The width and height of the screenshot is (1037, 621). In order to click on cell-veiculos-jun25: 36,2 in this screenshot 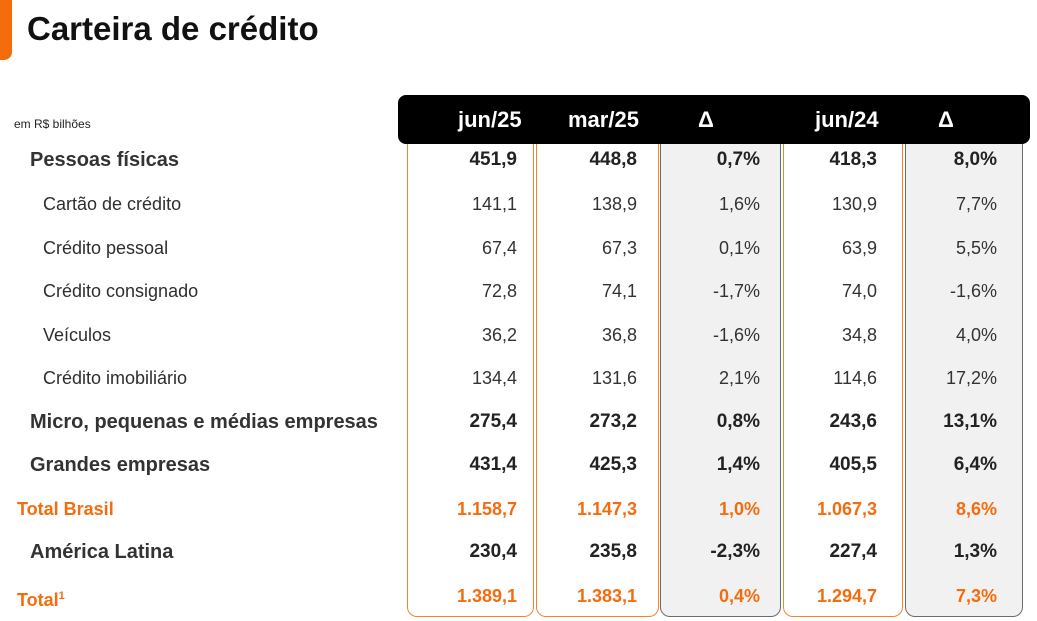, I will do `click(499, 335)`.